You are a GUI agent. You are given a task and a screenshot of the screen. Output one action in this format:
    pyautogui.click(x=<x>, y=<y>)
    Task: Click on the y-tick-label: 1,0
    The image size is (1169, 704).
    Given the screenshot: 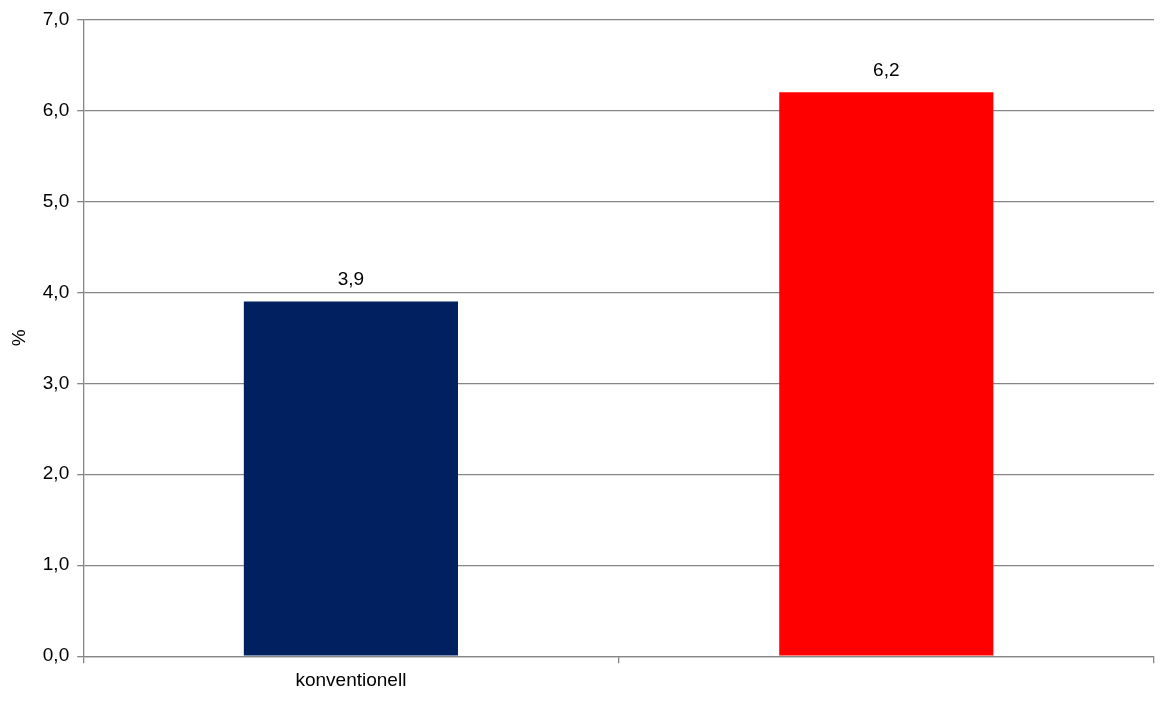 What is the action you would take?
    pyautogui.click(x=56, y=564)
    